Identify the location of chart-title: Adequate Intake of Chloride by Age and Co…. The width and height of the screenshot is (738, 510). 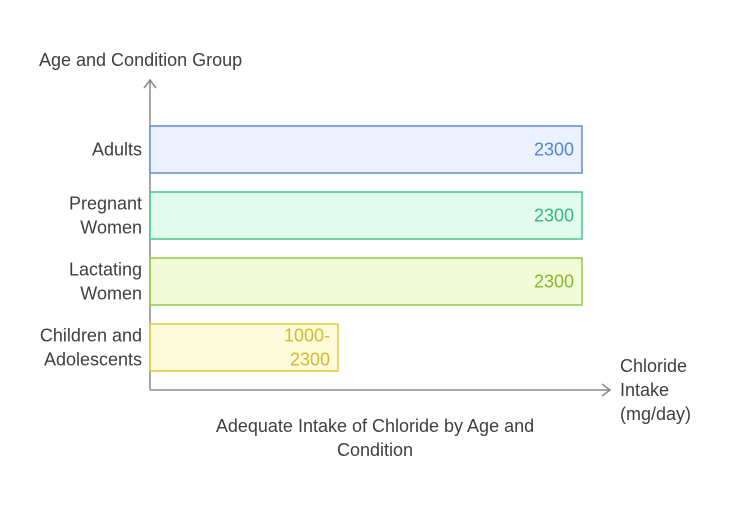
(375, 438).